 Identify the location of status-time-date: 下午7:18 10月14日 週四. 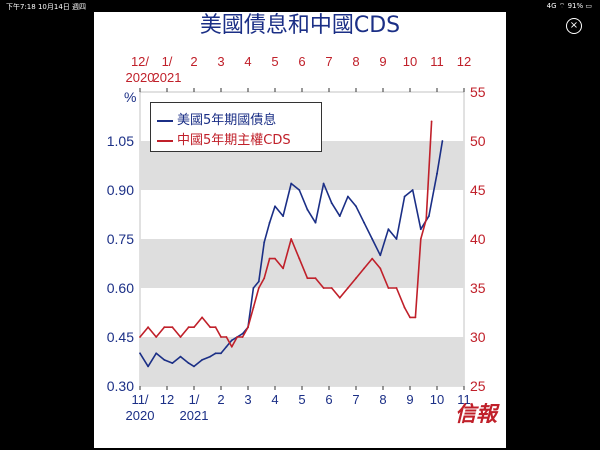
(46, 7).